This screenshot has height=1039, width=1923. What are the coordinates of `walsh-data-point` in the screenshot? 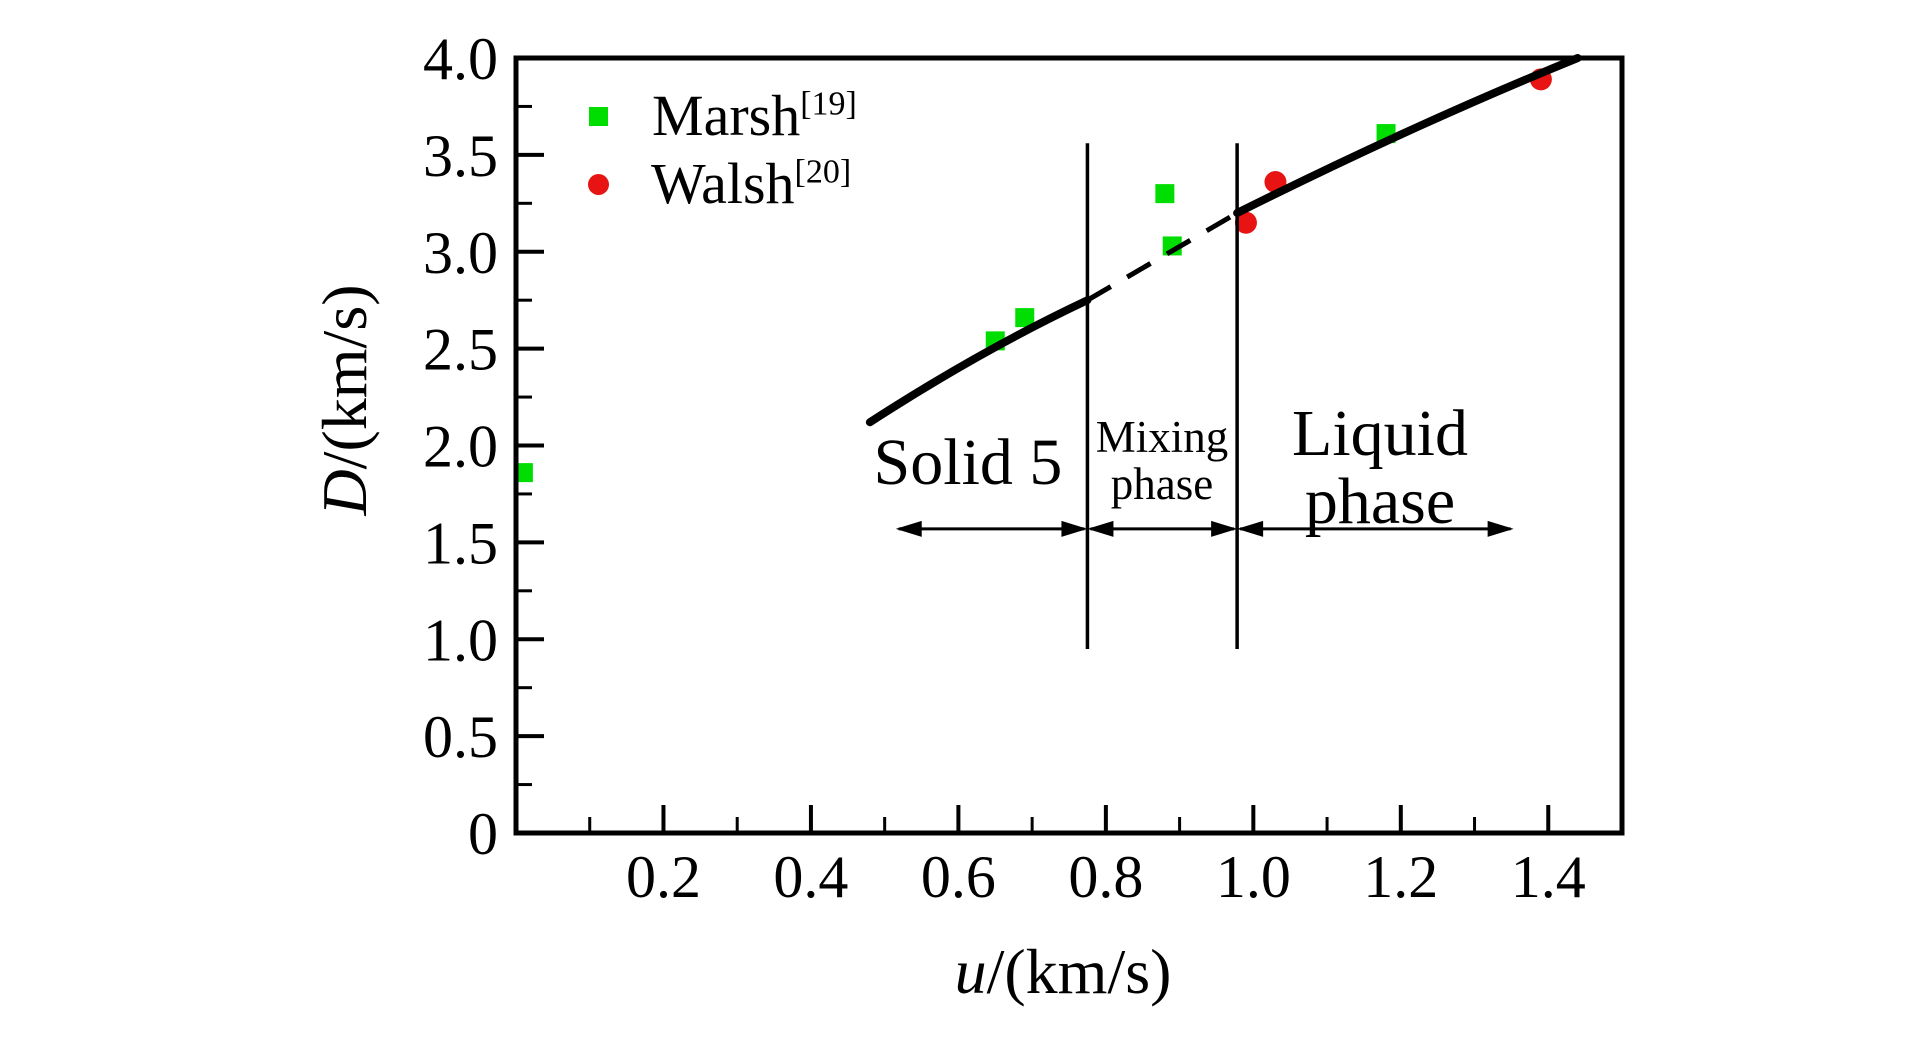 It's located at (1245, 222).